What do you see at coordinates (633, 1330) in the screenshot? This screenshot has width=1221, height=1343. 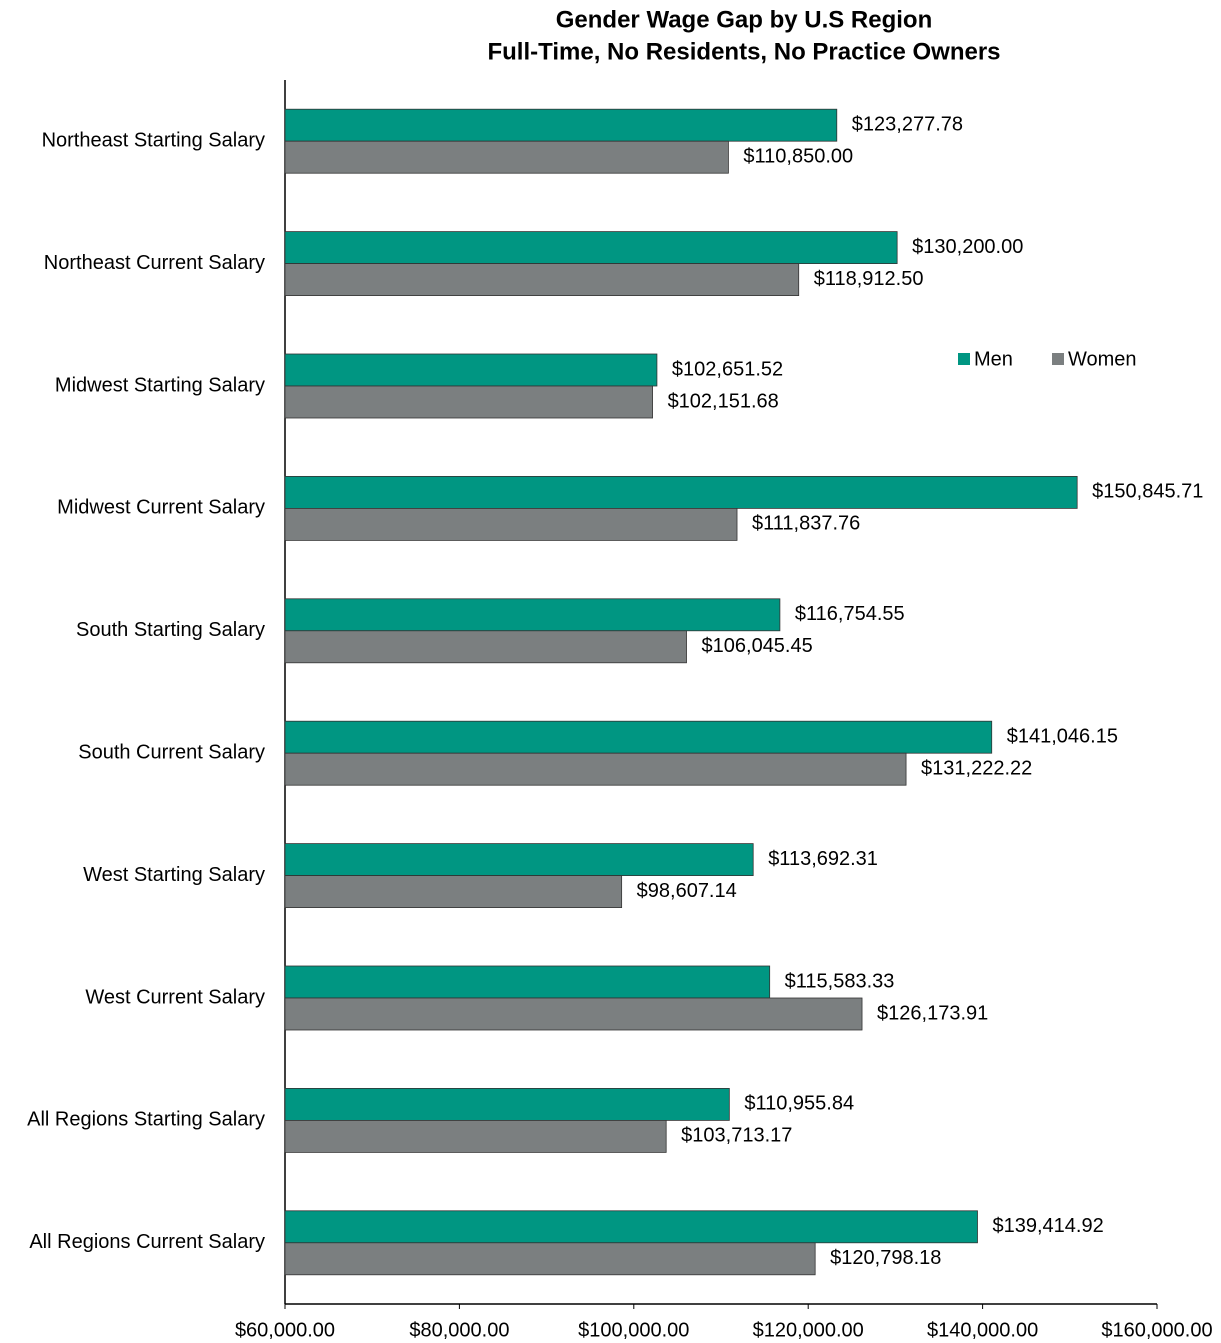 I see `x-tick-label: $100,000.00` at bounding box center [633, 1330].